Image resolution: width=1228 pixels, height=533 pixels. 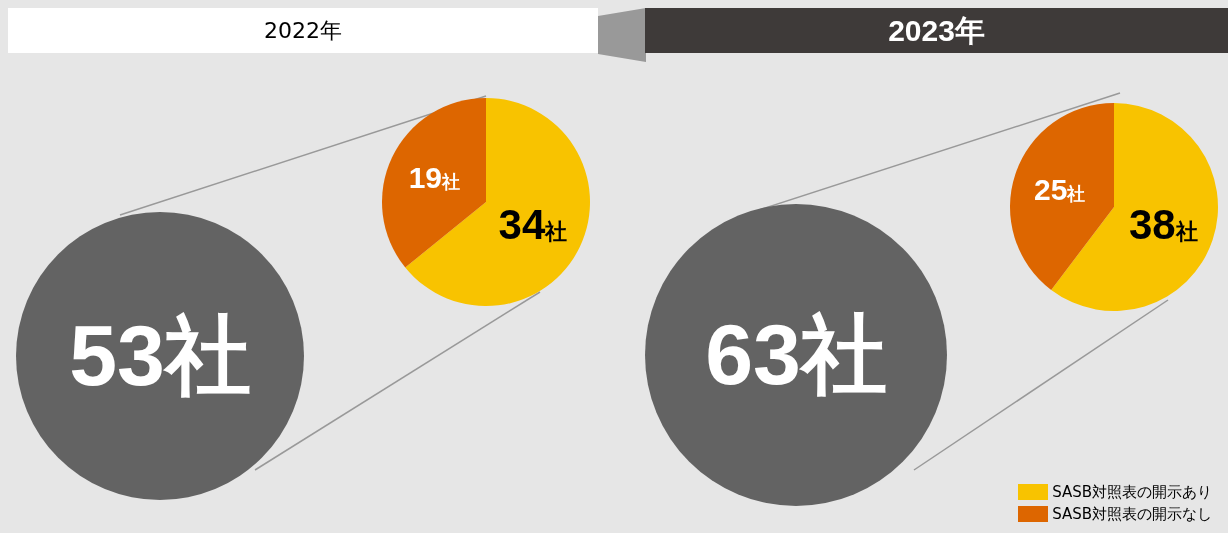 What do you see at coordinates (1132, 514) in the screenshot?
I see `legend-label: SASB対照表の開示なし` at bounding box center [1132, 514].